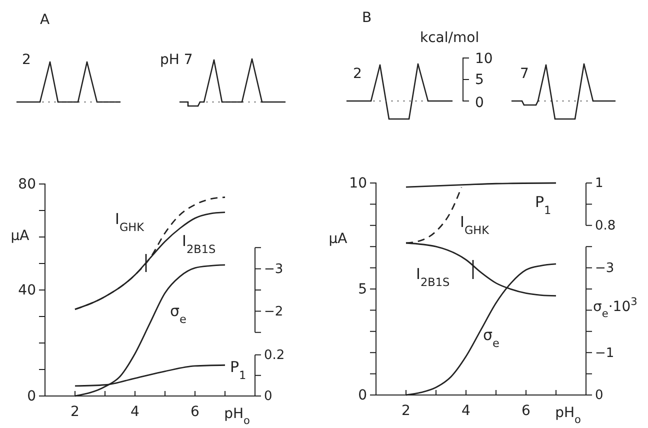 This screenshot has width=648, height=428. What do you see at coordinates (45, 20) in the screenshot?
I see `chart-title: A` at bounding box center [45, 20].